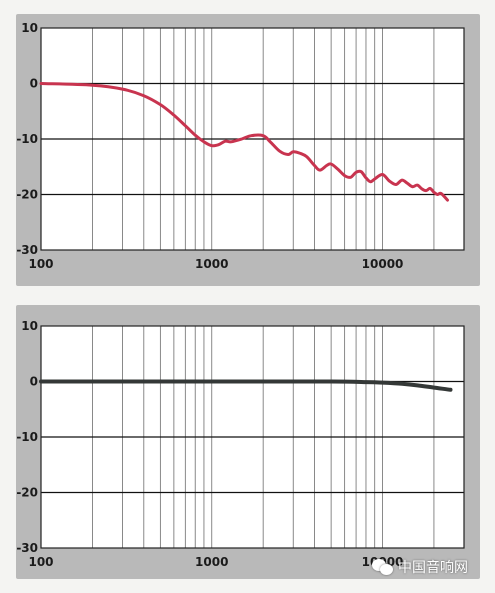 The width and height of the screenshot is (495, 593). What do you see at coordinates (383, 567) in the screenshot?
I see `wechat-icon` at bounding box center [383, 567].